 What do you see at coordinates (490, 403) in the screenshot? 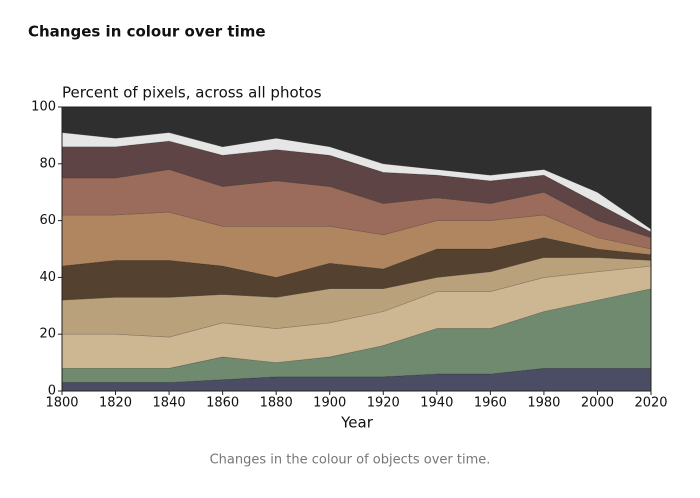
I see `x-tick-label: 1960` at bounding box center [490, 403].